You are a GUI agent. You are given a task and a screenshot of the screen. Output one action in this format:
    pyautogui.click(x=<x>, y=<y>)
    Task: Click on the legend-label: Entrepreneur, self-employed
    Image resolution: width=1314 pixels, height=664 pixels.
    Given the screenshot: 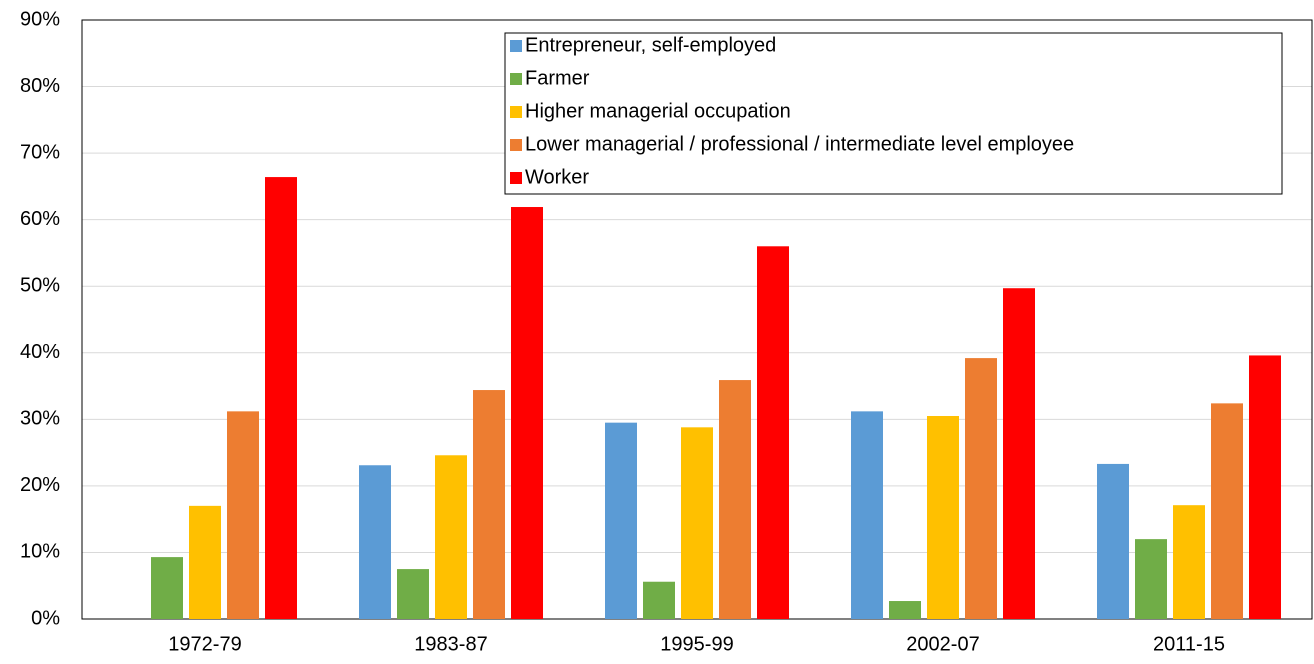 What is the action you would take?
    pyautogui.click(x=650, y=45)
    